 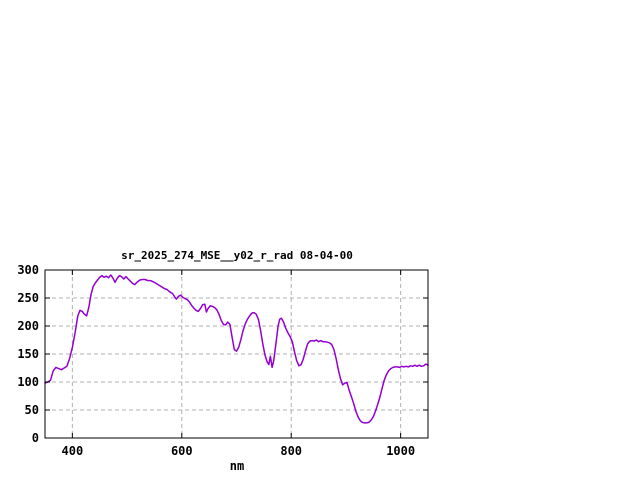 What do you see at coordinates (28, 270) in the screenshot?
I see `y-tick-label: 300` at bounding box center [28, 270].